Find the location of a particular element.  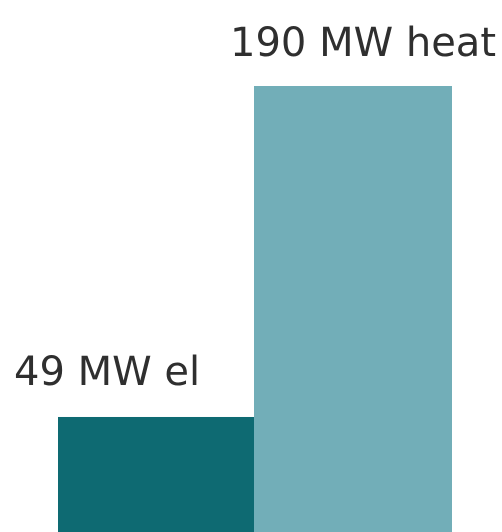

data-label-heat: 190 MW heat is located at coordinates (363, 43).